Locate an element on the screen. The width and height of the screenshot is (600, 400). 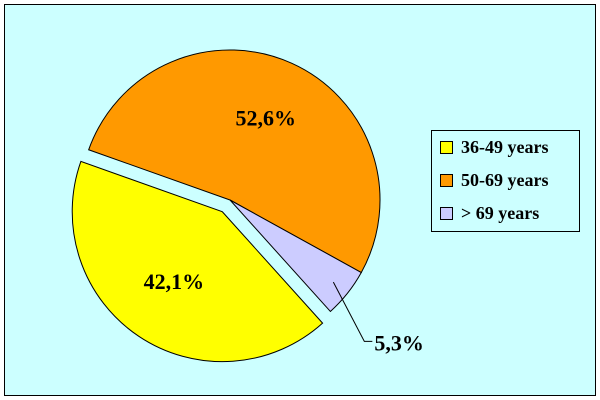
data-label: 5,3% is located at coordinates (399, 342).